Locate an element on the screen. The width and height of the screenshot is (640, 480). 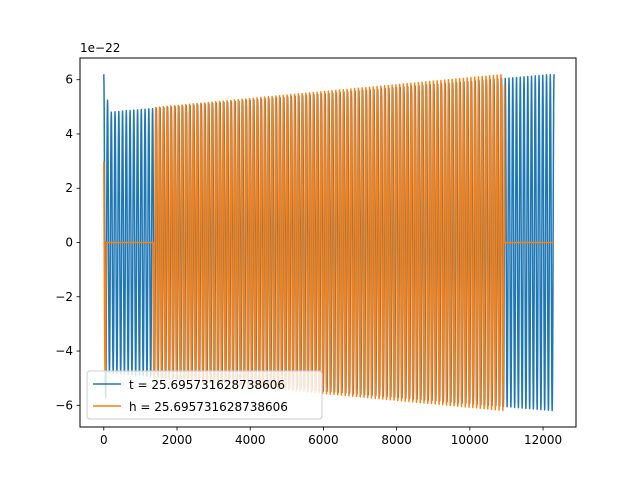
x-tick-label: 10000 is located at coordinates (470, 440).